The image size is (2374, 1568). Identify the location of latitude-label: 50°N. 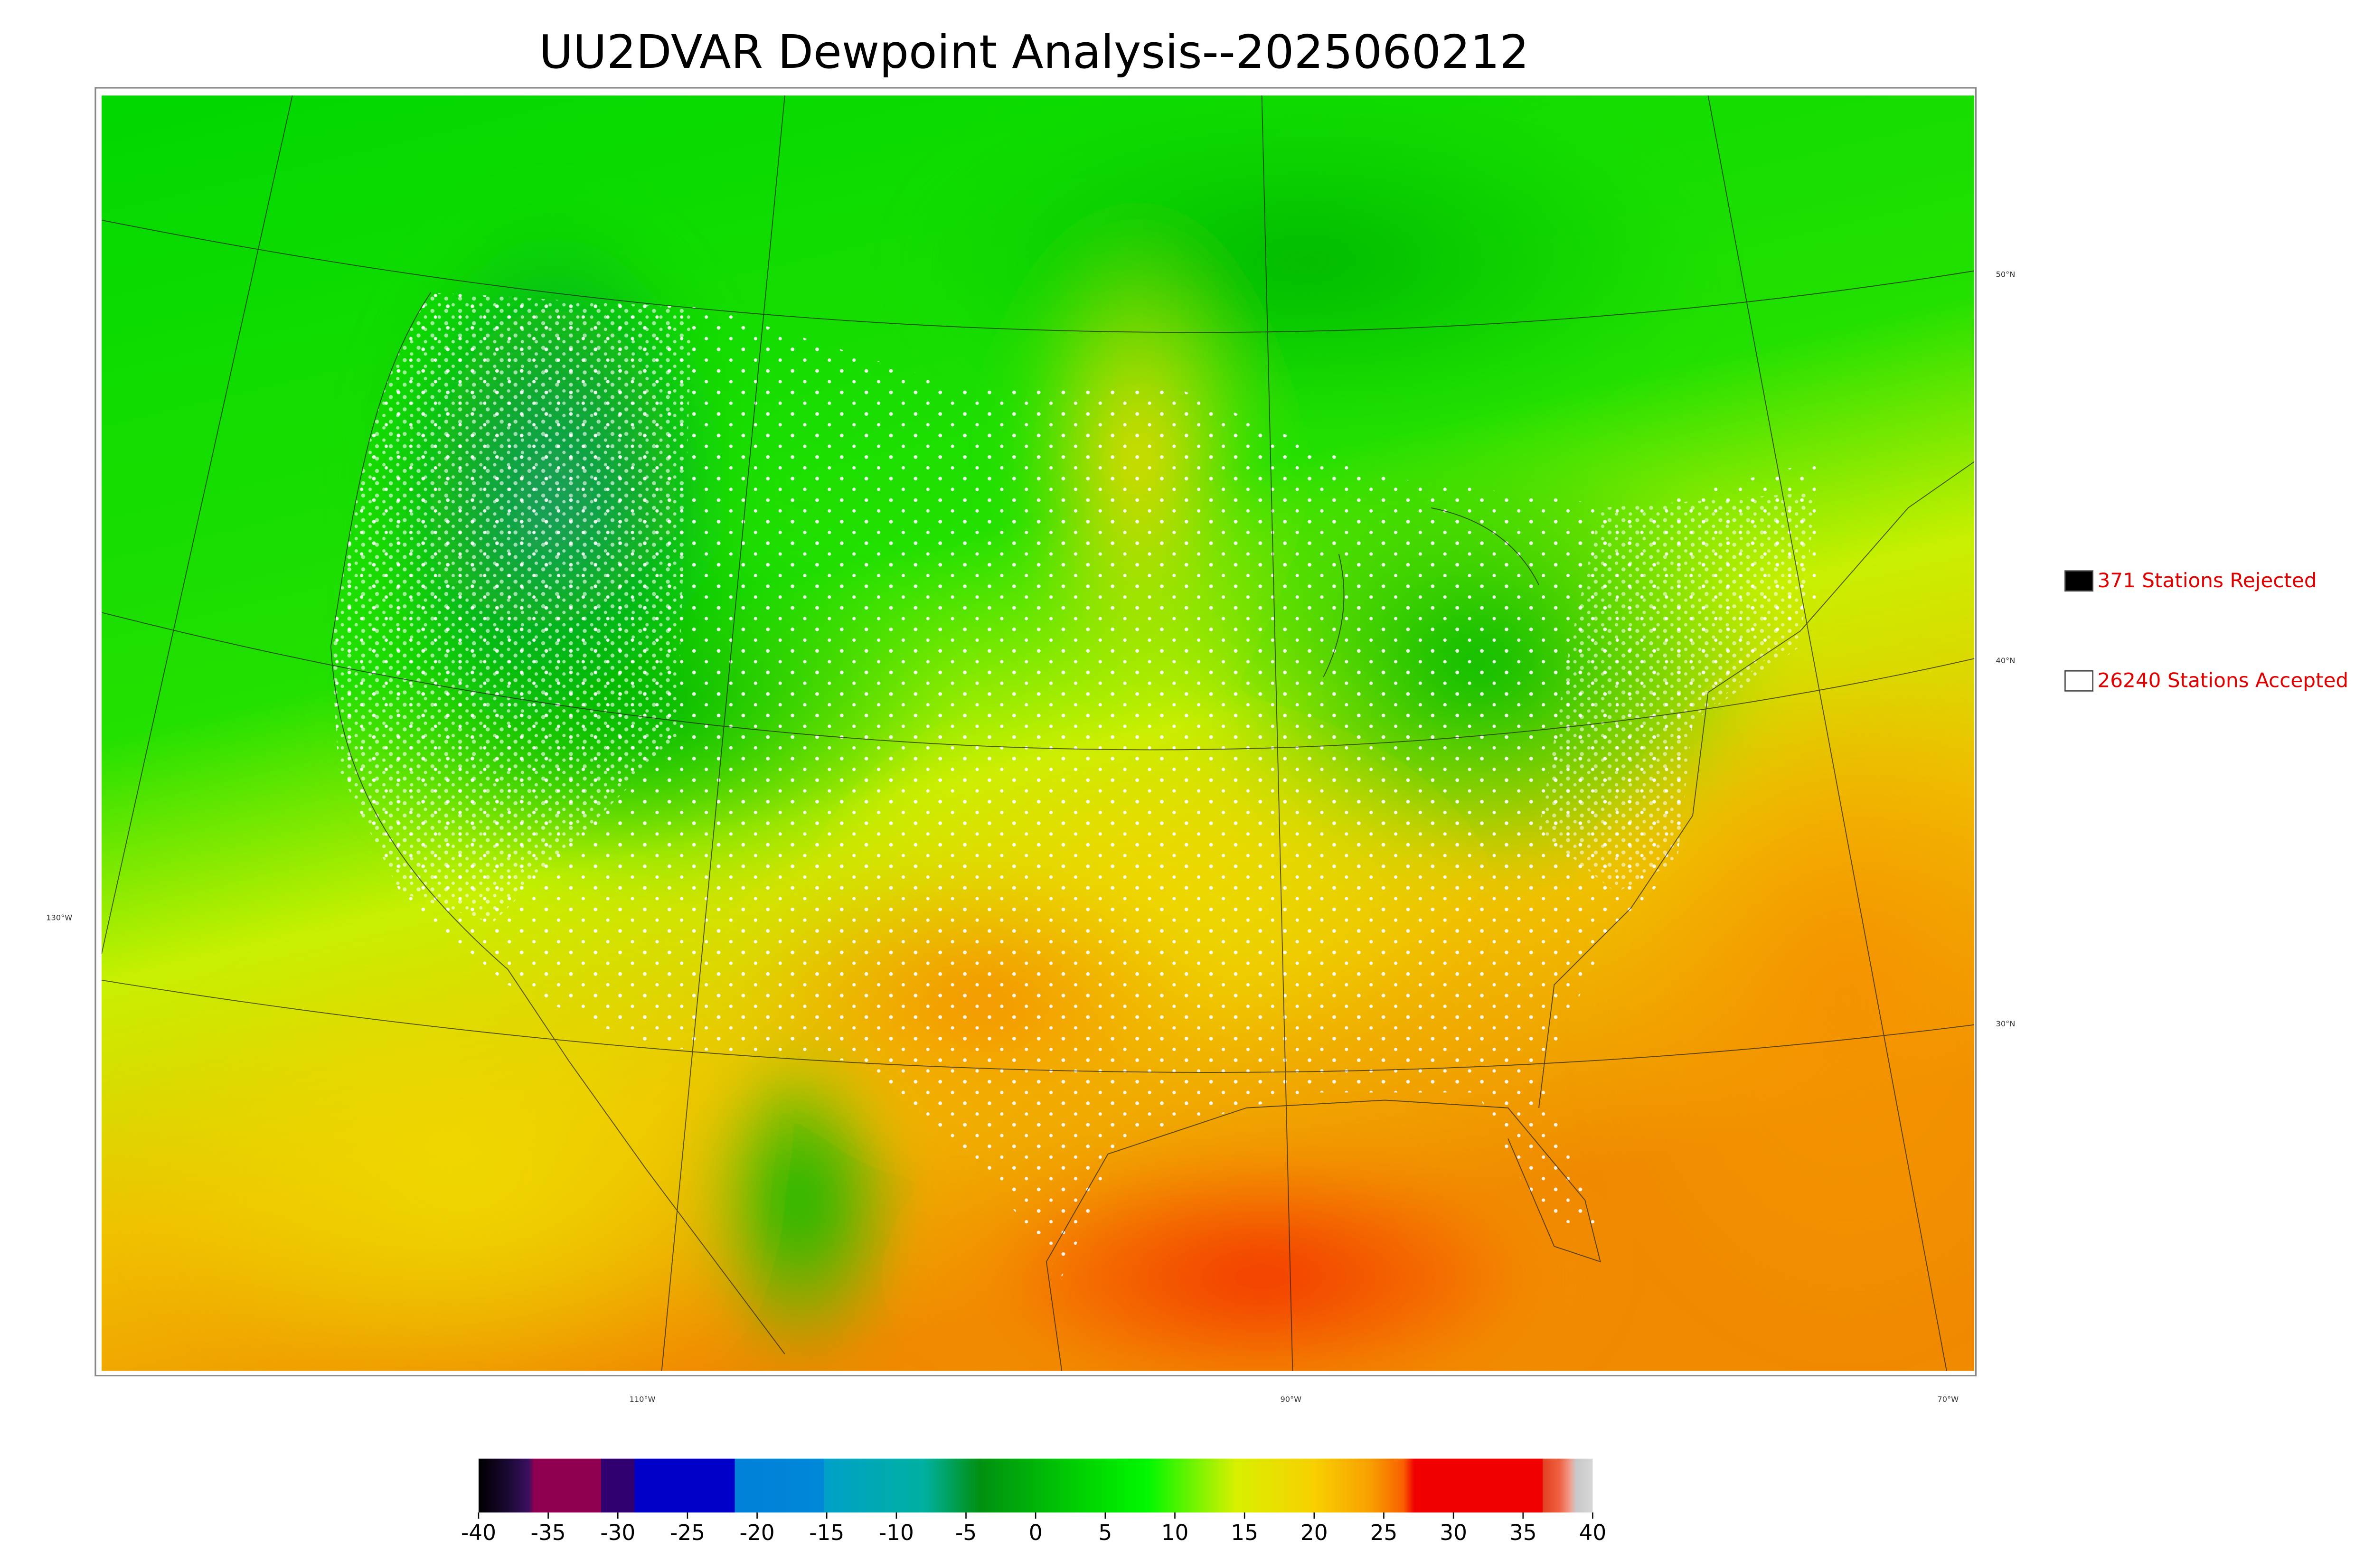
(2006, 274).